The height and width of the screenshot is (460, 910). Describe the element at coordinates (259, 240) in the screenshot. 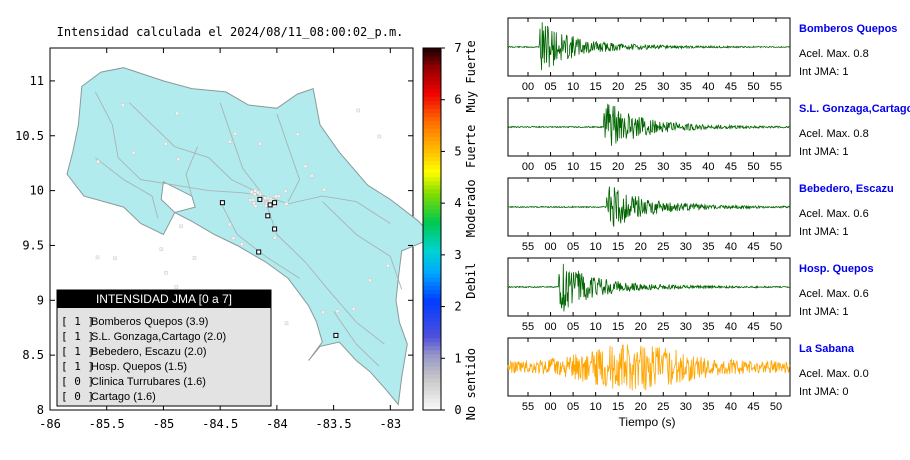

I see `road-line` at that location.